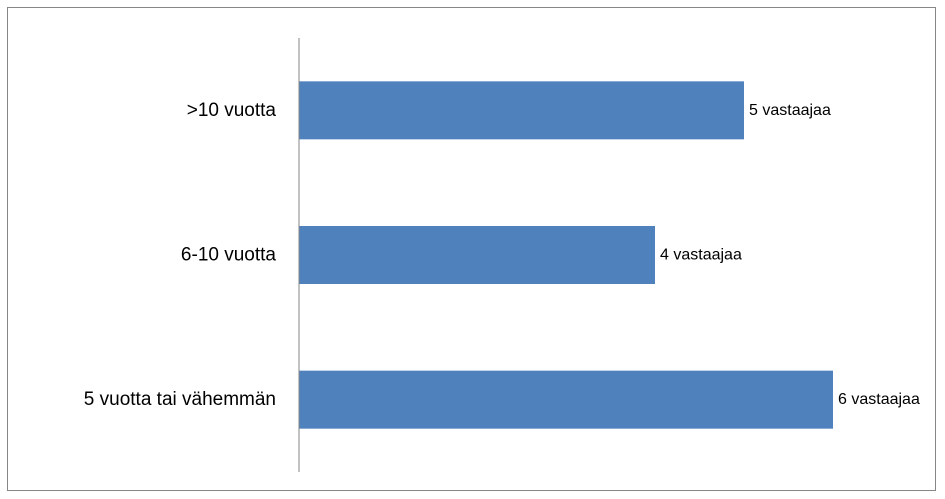 The width and height of the screenshot is (945, 499). Describe the element at coordinates (701, 255) in the screenshot. I see `data-label-1: 4 vastaajaa` at that location.